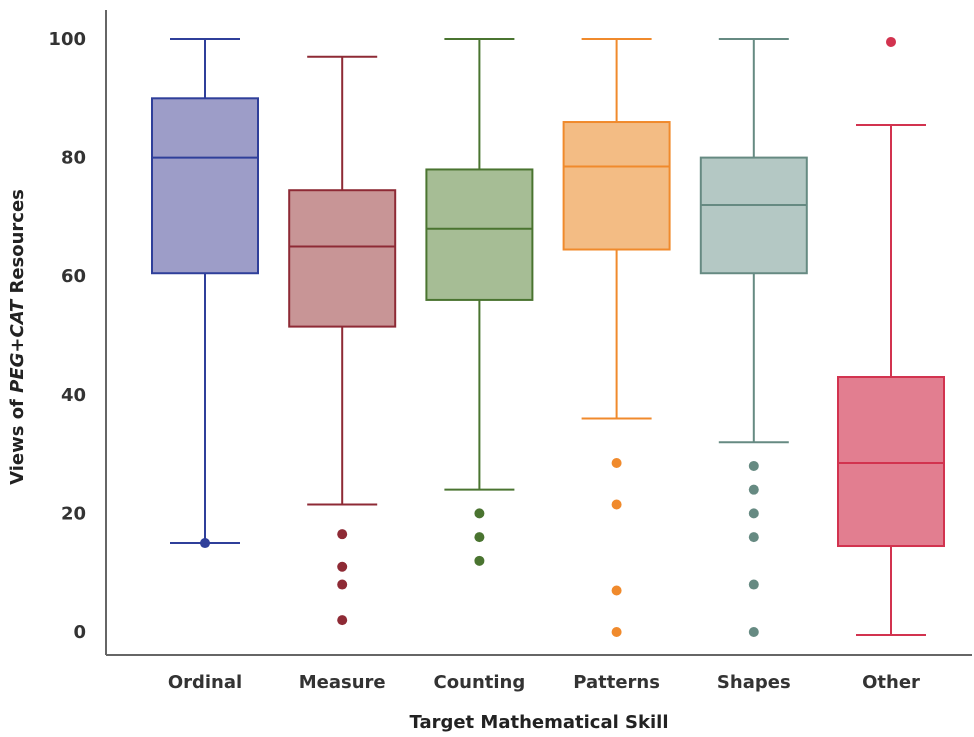  Describe the element at coordinates (342, 340) in the screenshot. I see `box-measure` at that location.